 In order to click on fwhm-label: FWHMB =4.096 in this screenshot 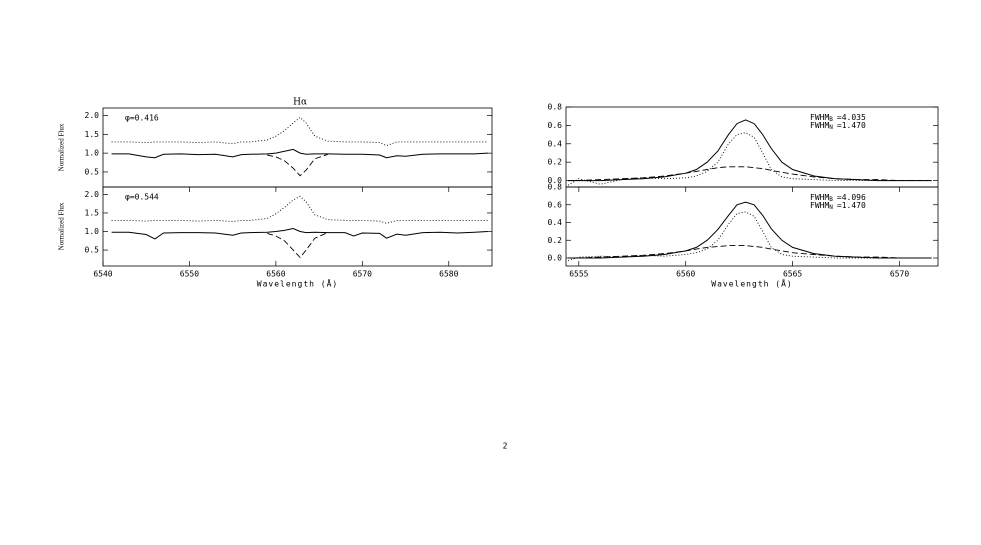, I will do `click(838, 198)`.